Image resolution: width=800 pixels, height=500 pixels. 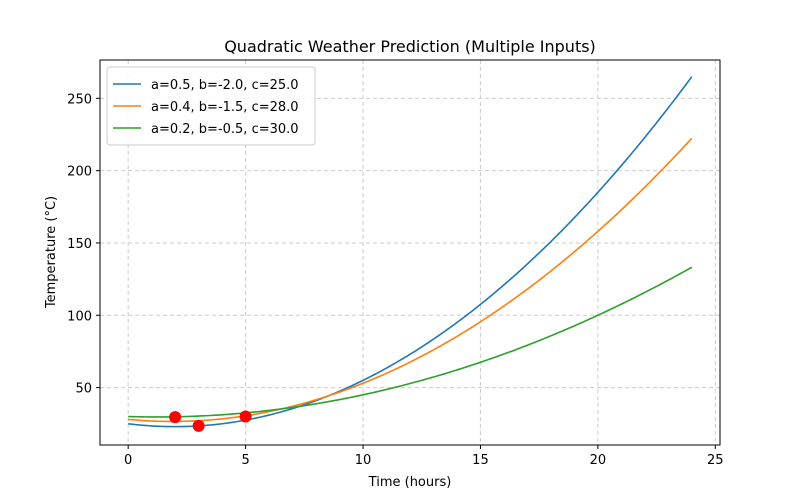 I want to click on legend-label: a=0.4, b=-1.5, c=28.0, so click(x=225, y=107).